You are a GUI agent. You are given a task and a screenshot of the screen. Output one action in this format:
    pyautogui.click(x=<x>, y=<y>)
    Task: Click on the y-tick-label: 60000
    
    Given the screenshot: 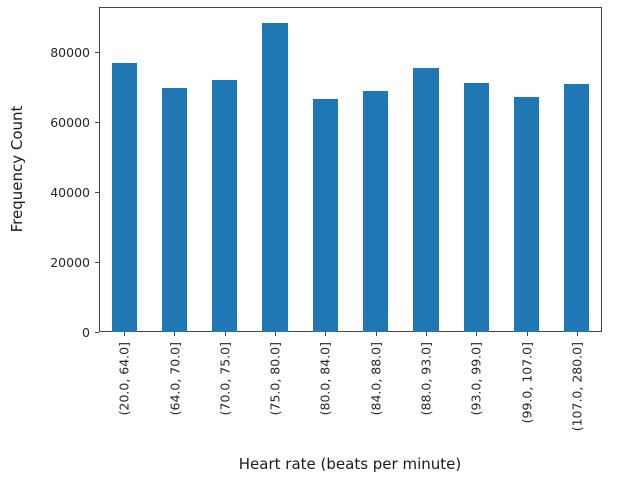 What is the action you would take?
    pyautogui.click(x=70, y=122)
    